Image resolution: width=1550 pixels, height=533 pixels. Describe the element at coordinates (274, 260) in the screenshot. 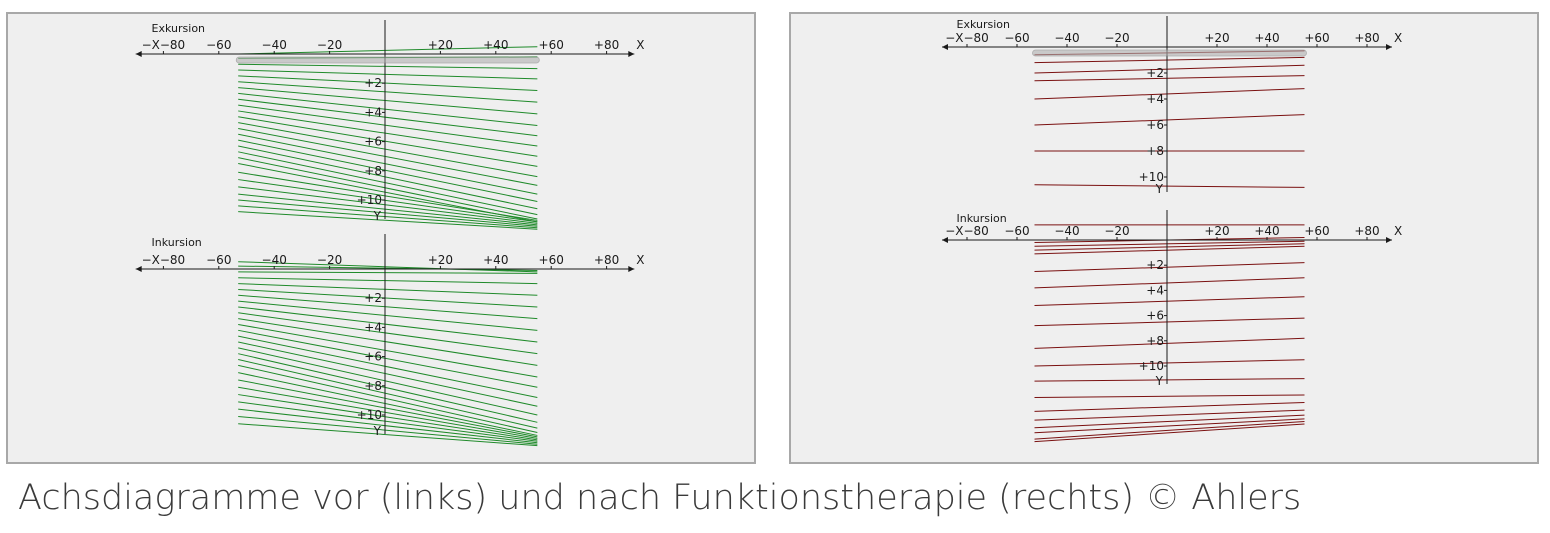

I see `x-tick-label: −40` at that location.